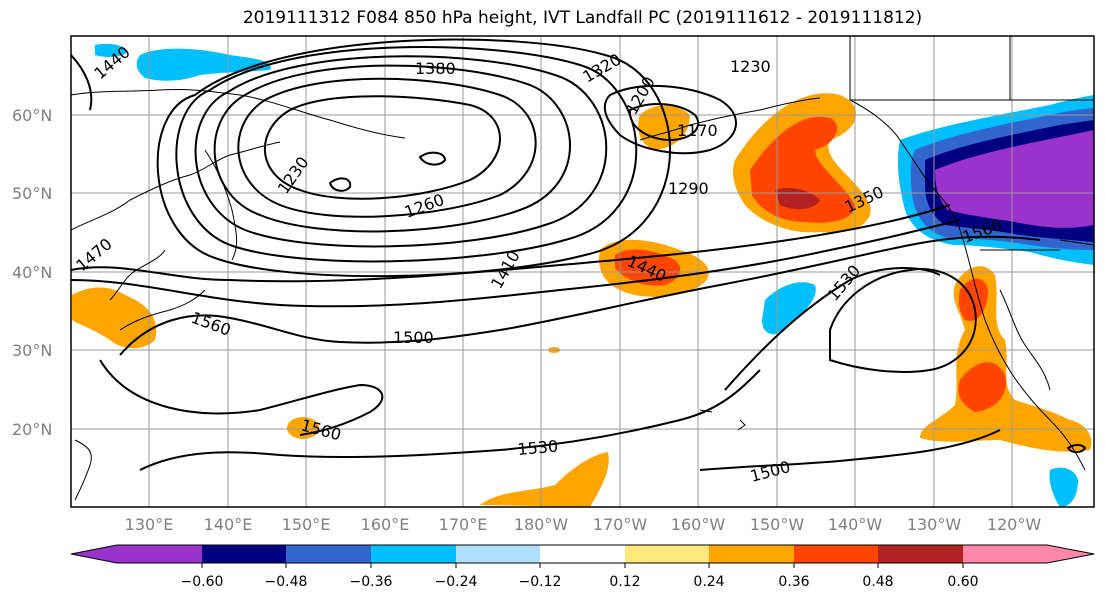 This screenshot has height=601, width=1105. I want to click on colorbar-tick-label: −0.24, so click(456, 582).